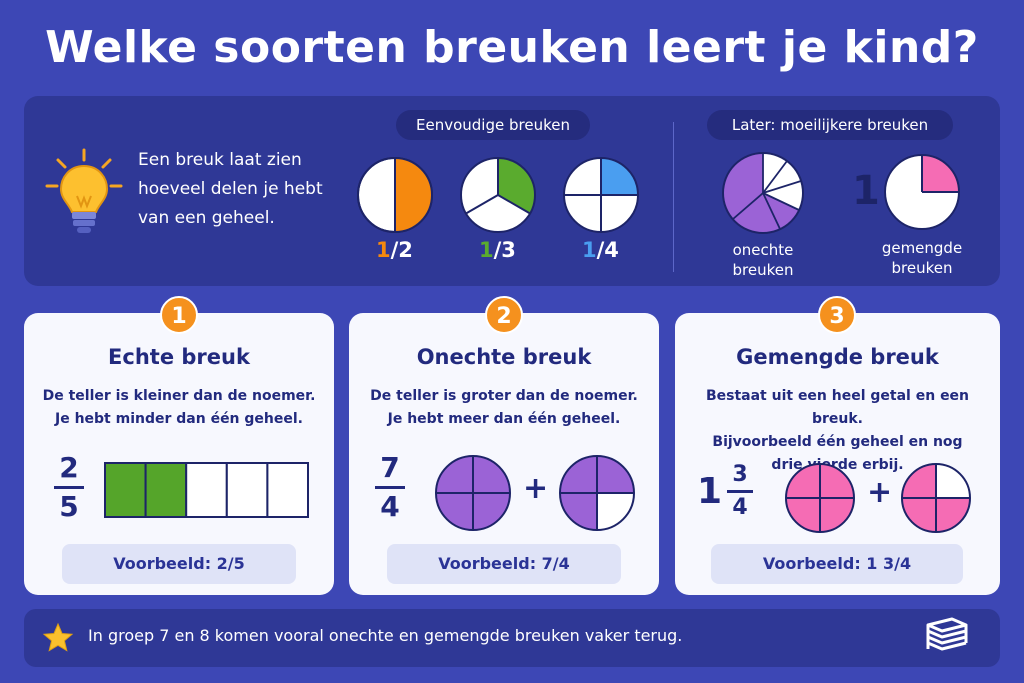 Image resolution: width=1024 pixels, height=683 pixels. What do you see at coordinates (763, 193) in the screenshot?
I see `improper-circle` at bounding box center [763, 193].